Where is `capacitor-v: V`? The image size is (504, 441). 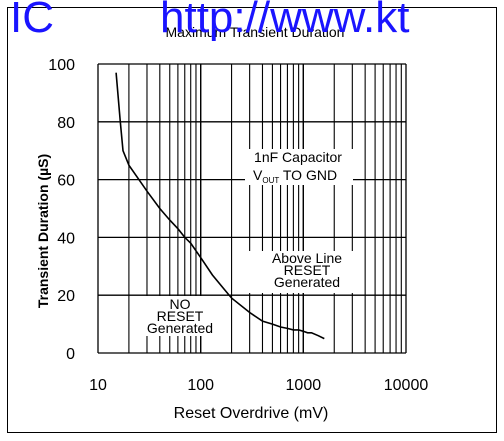
capacitor-v: V is located at coordinates (258, 175).